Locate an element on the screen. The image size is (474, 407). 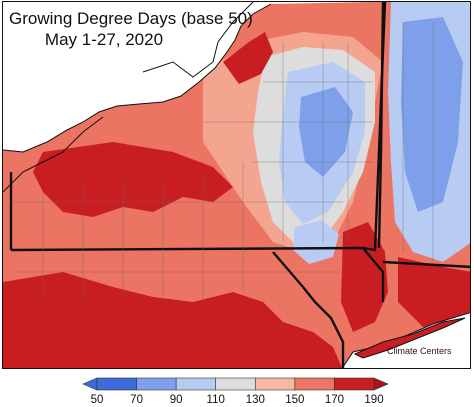
colorbar-arrow-low is located at coordinates (90, 384).